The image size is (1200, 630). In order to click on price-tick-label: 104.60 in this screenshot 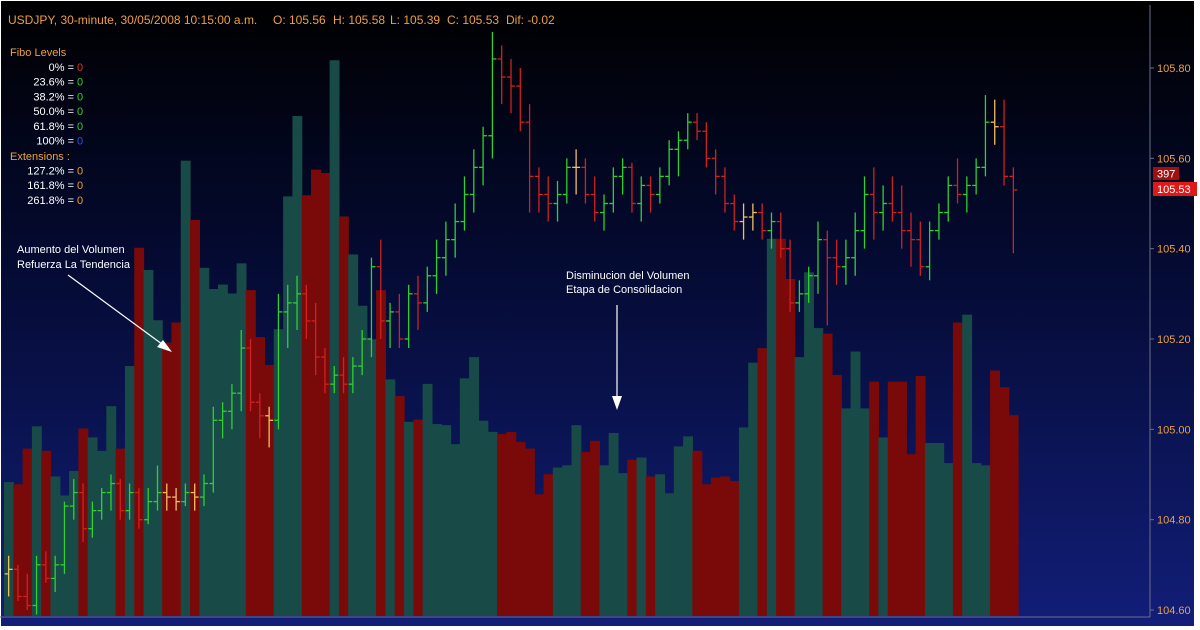, I will do `click(1174, 611)`.